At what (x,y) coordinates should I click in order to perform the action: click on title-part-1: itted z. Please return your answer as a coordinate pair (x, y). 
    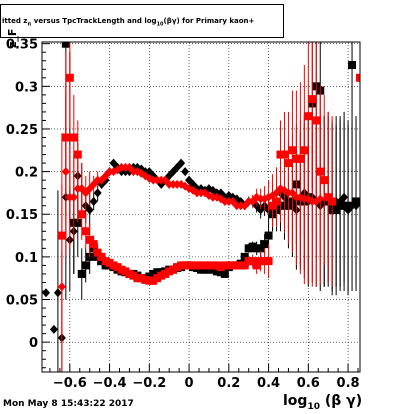
    Looking at the image, I should click on (15, 21).